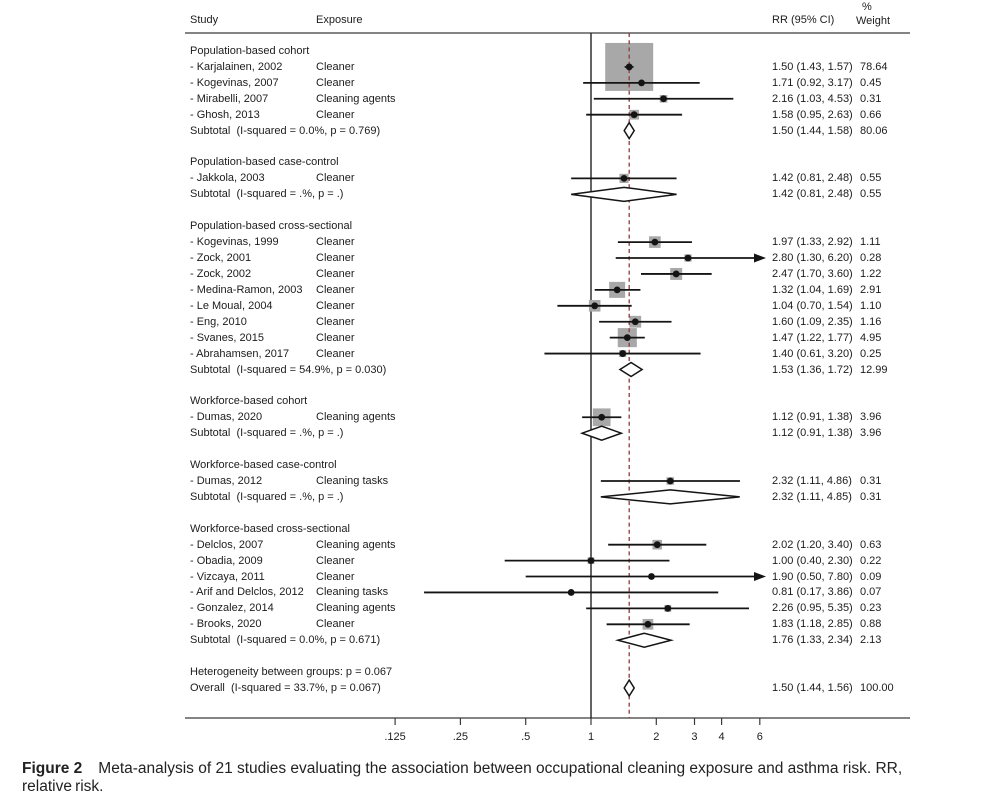 The height and width of the screenshot is (791, 994). Describe the element at coordinates (812, 496) in the screenshot. I see `rr-value: 2.32 (1.11, 4.85)` at that location.